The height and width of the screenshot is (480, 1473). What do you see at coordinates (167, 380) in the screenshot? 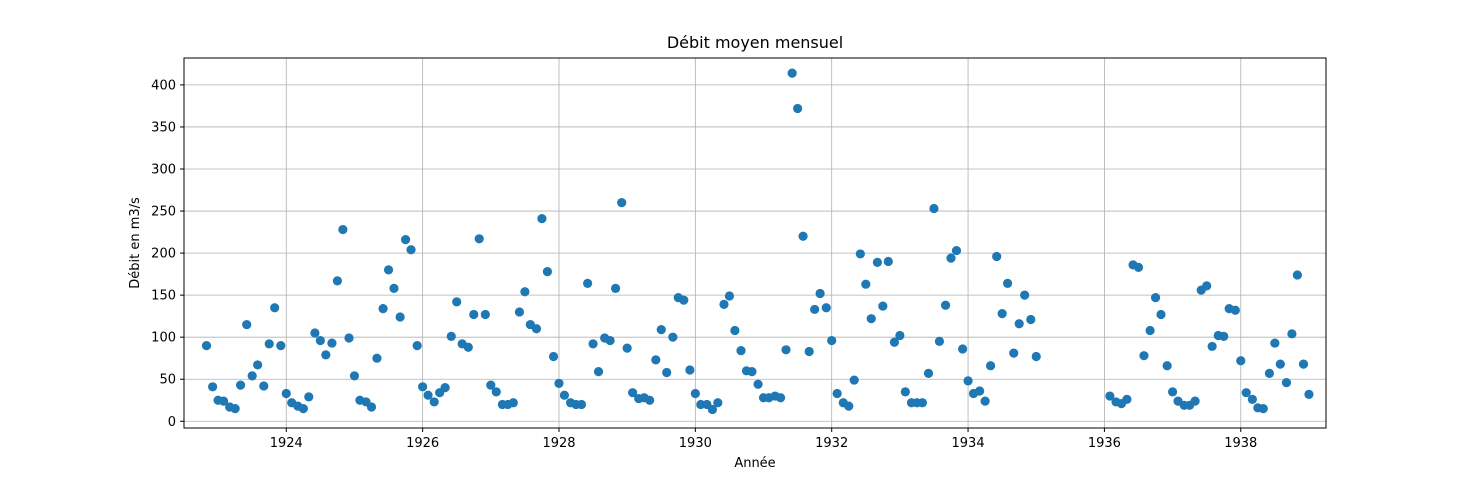
I see `y-tick-label: 50` at bounding box center [167, 380].